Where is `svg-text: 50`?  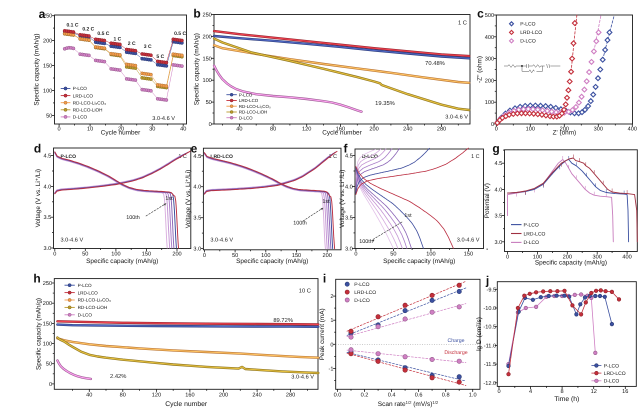 svg-text: 50 is located at coordinates (49, 365).